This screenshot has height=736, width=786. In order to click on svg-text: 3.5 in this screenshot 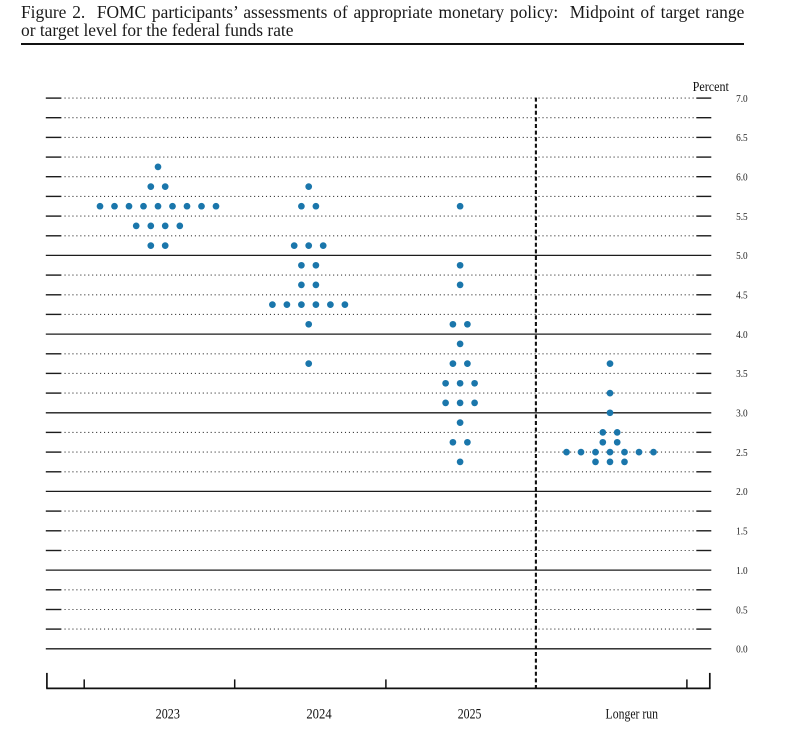, I will do `click(742, 374)`.